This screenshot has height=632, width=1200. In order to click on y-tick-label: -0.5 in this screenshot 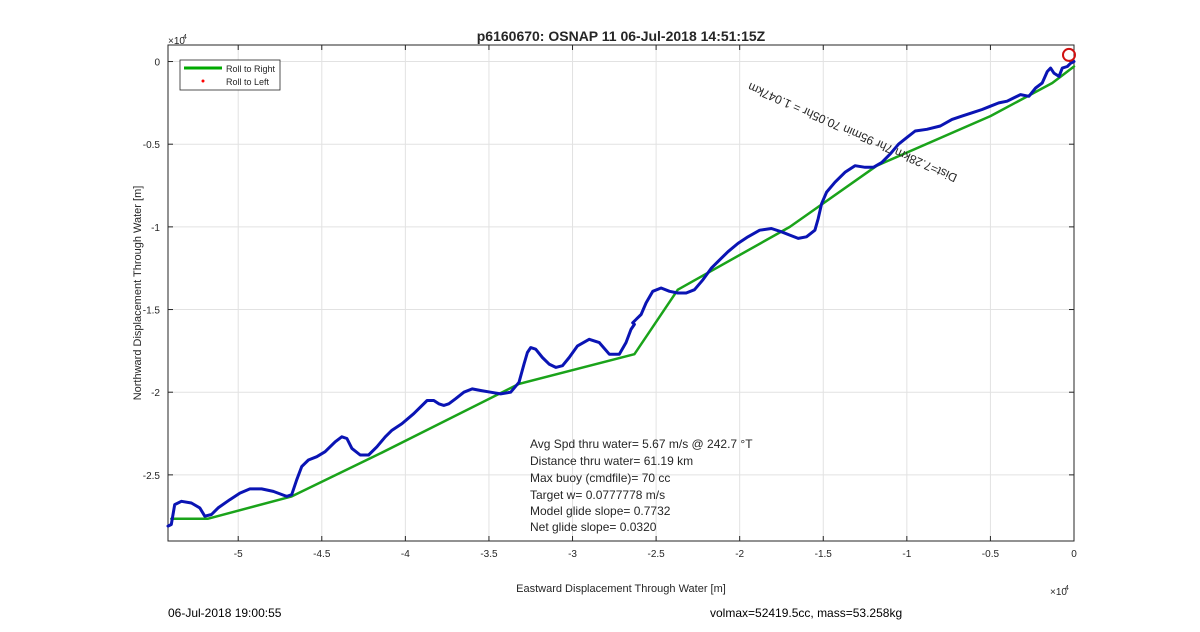, I will do `click(152, 145)`.